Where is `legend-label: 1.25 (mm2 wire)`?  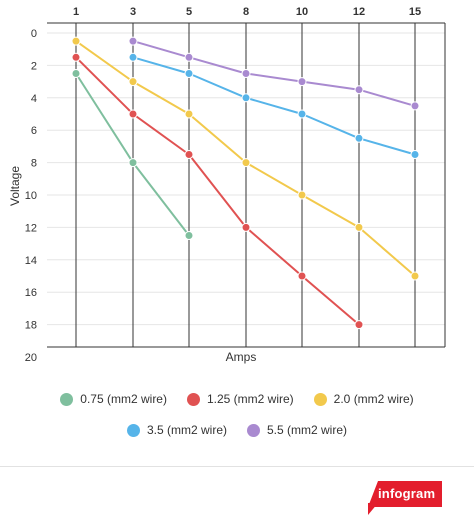 legend-label: 1.25 (mm2 wire) is located at coordinates (250, 399).